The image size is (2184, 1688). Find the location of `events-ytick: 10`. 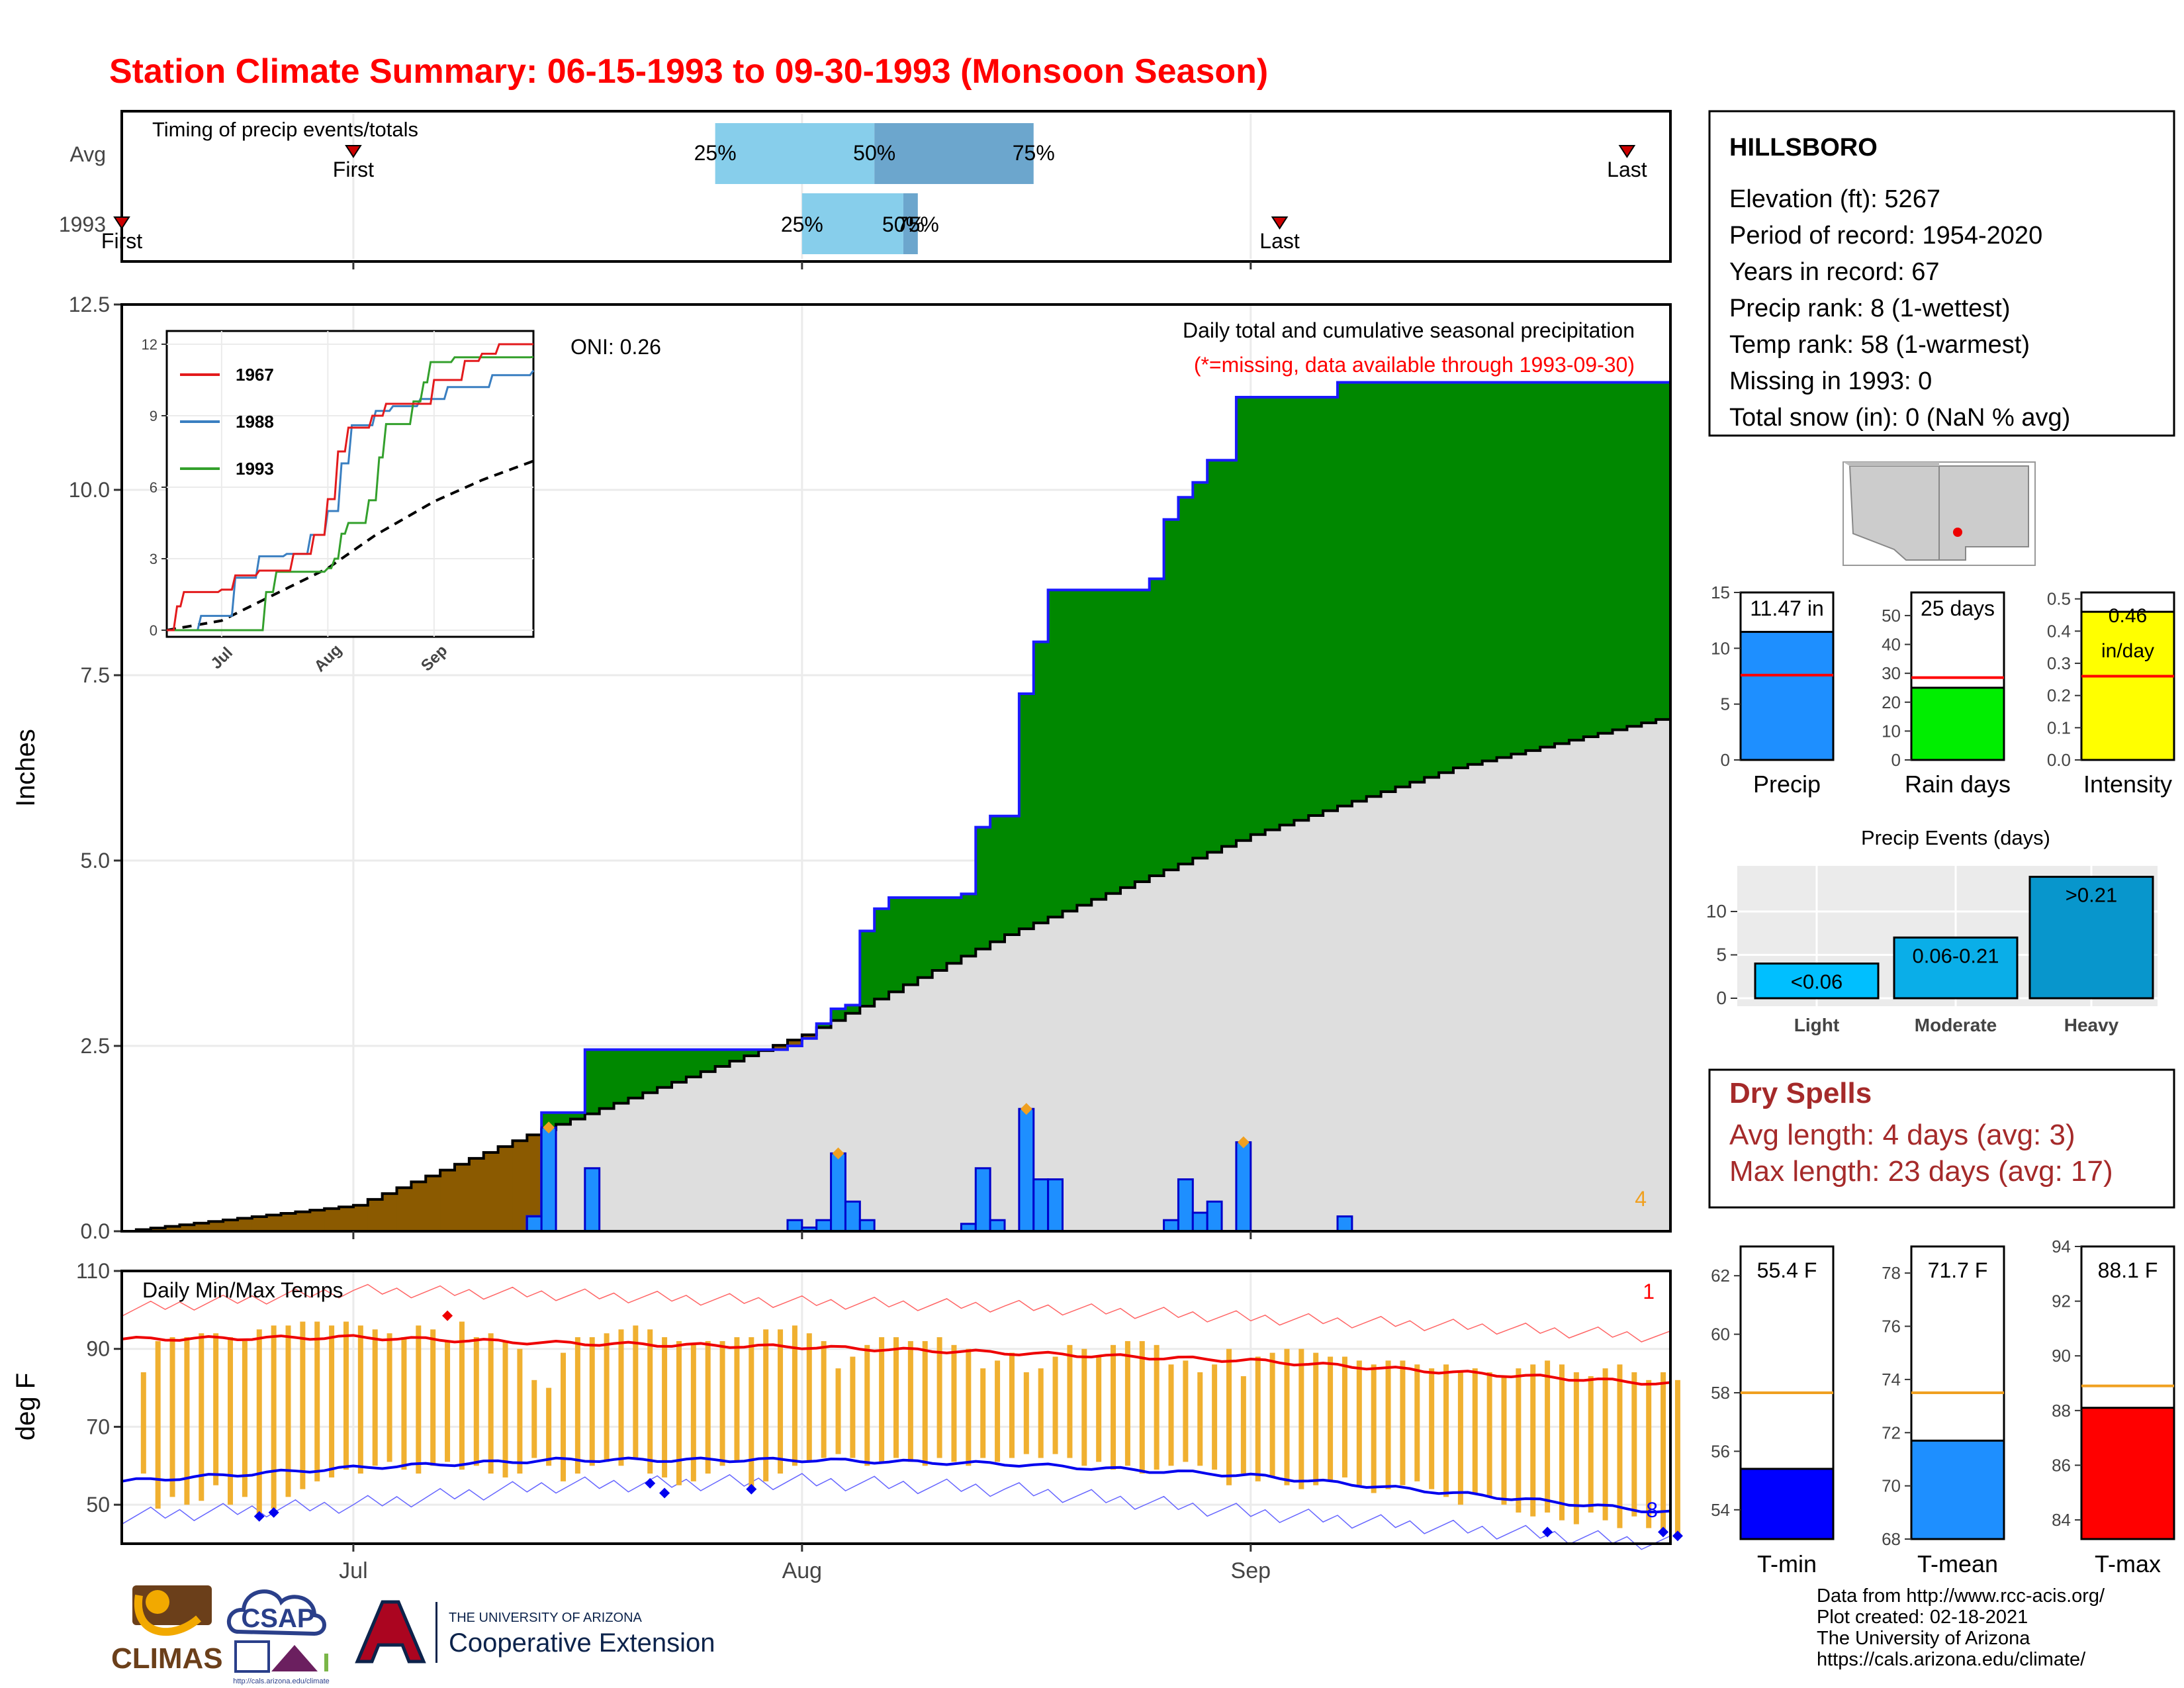

events-ytick: 10 is located at coordinates (1716, 911).